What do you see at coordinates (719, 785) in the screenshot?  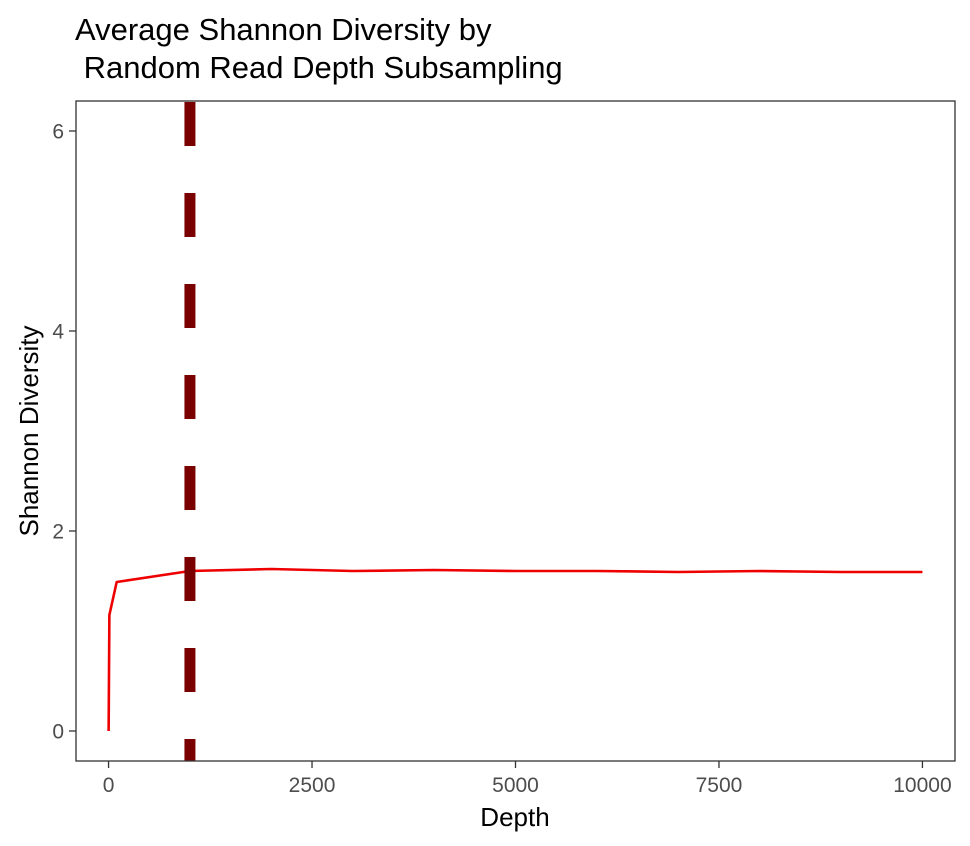 I see `x-tick-label: 7500` at bounding box center [719, 785].